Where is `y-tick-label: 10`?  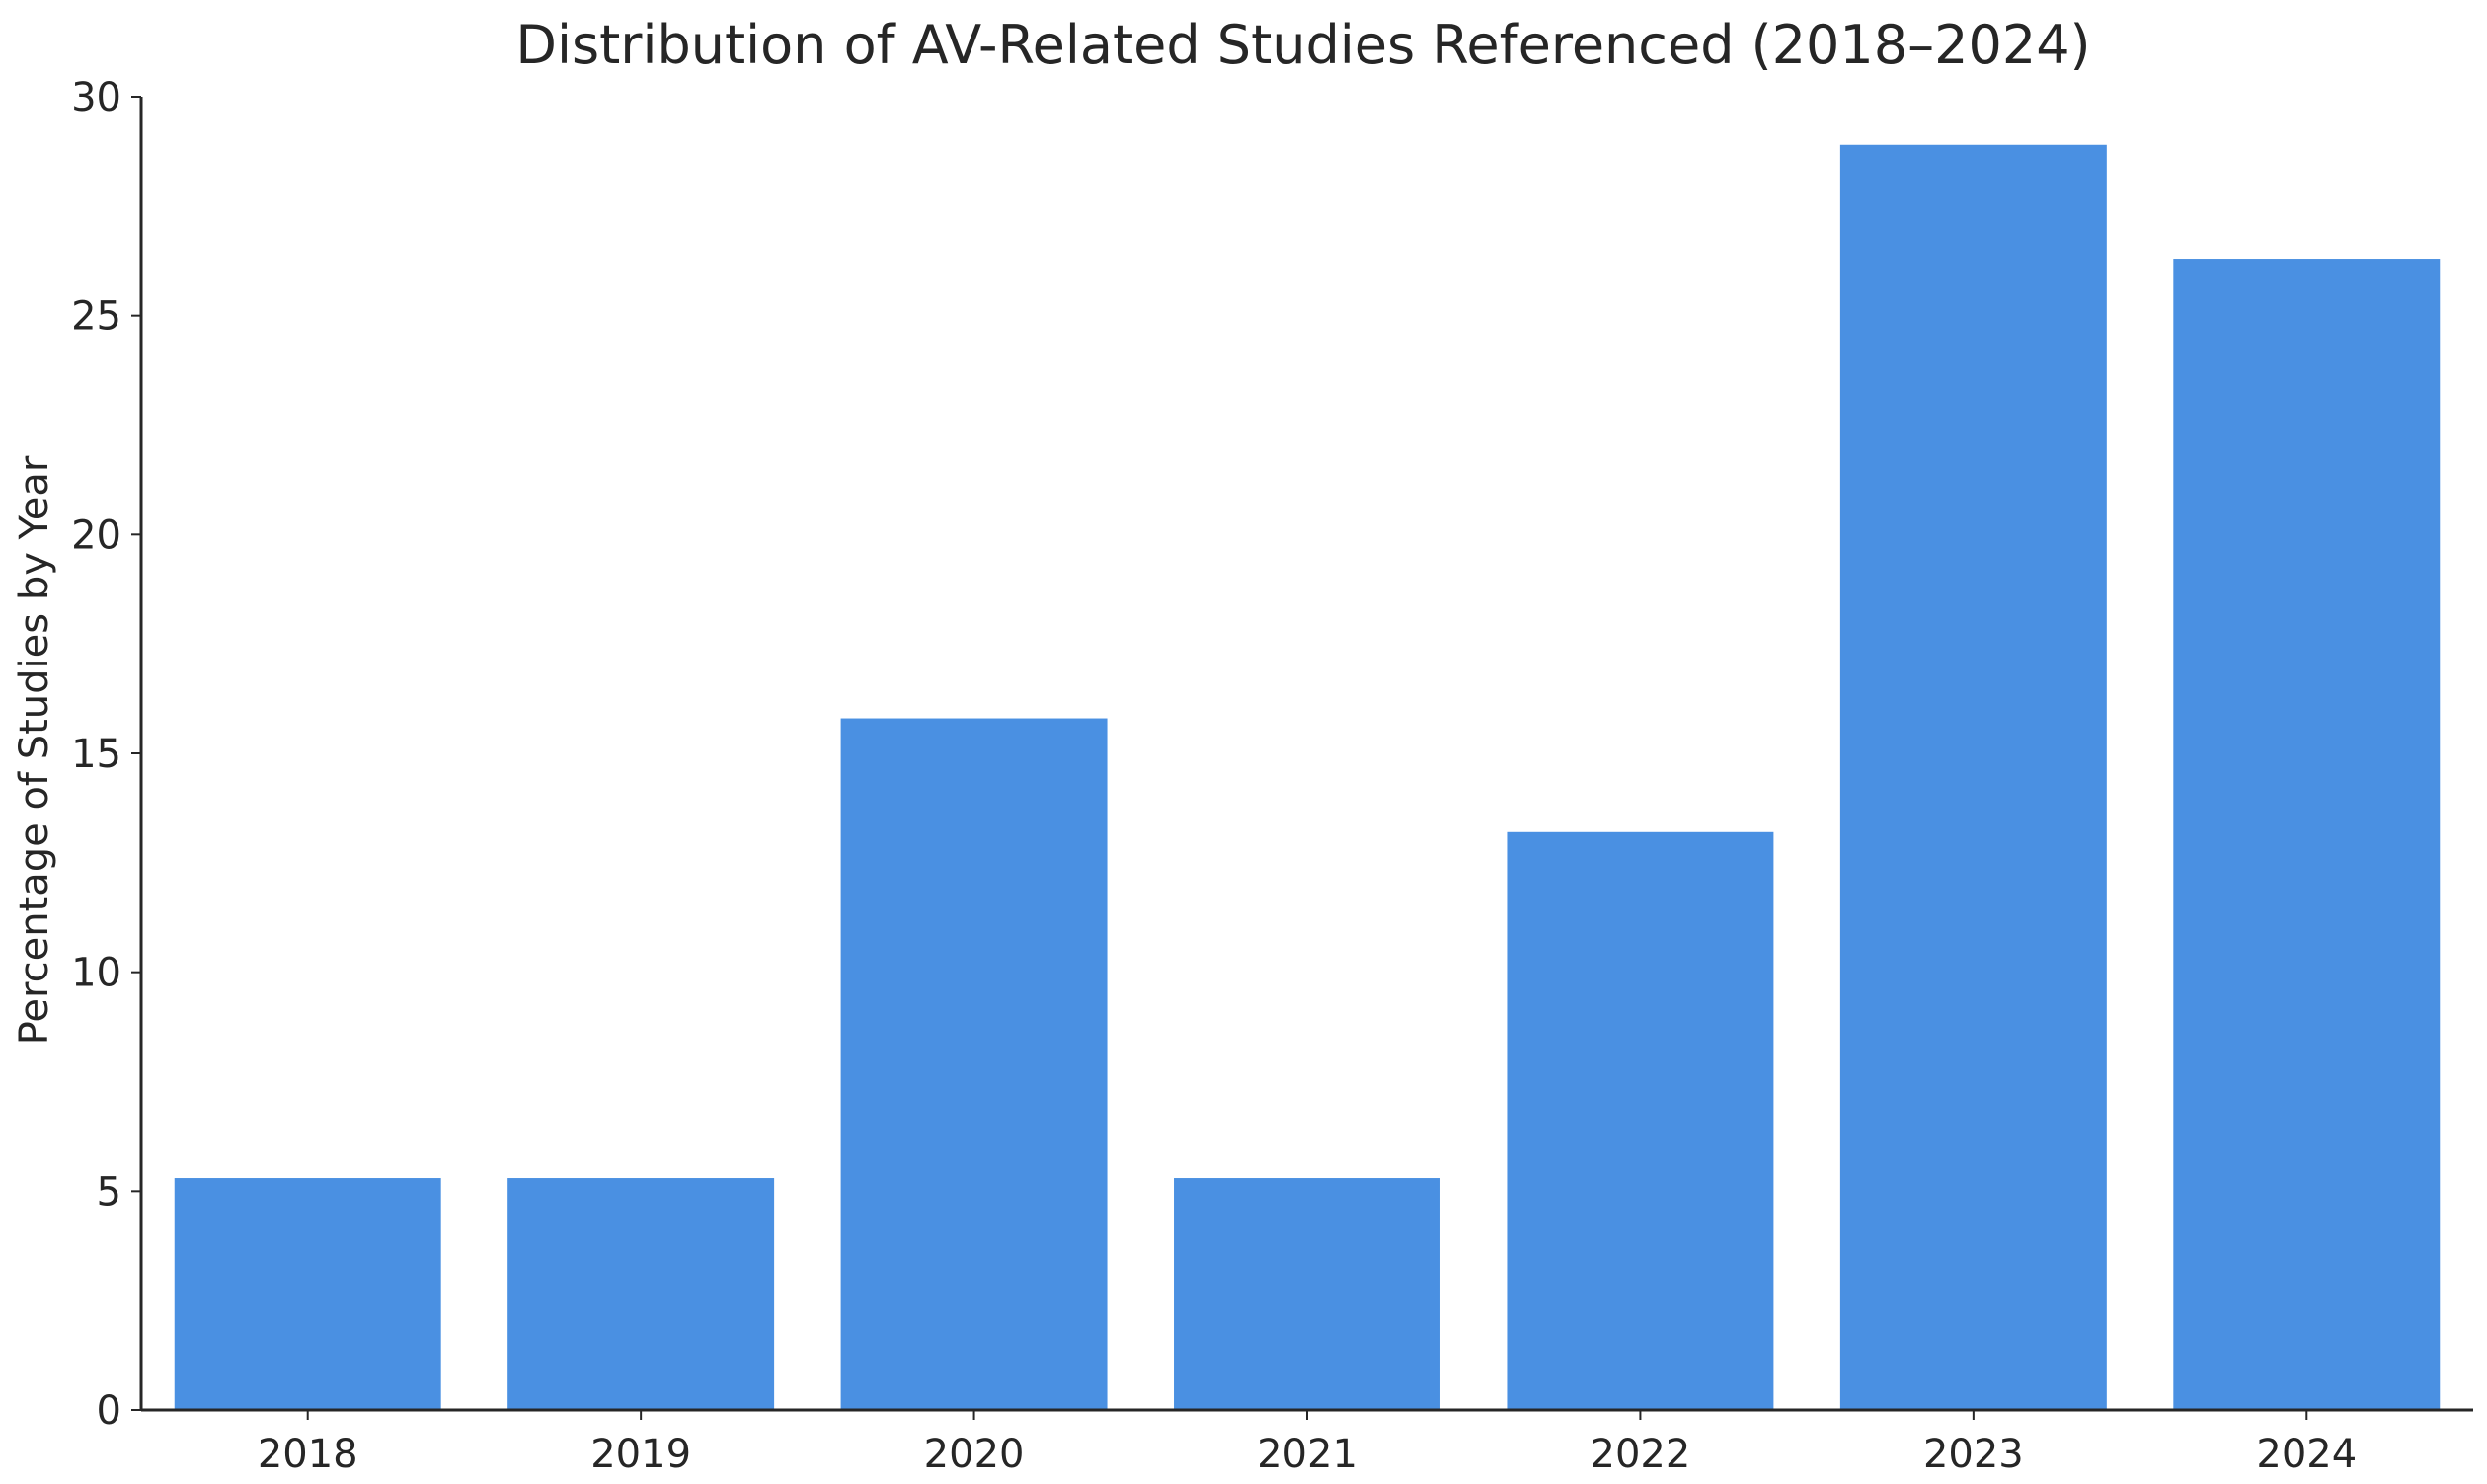
y-tick-label: 10 is located at coordinates (96, 974).